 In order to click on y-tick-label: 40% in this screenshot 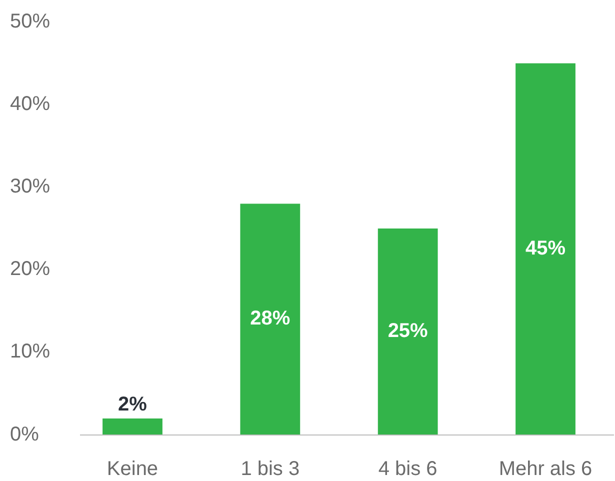, I will do `click(30, 103)`.